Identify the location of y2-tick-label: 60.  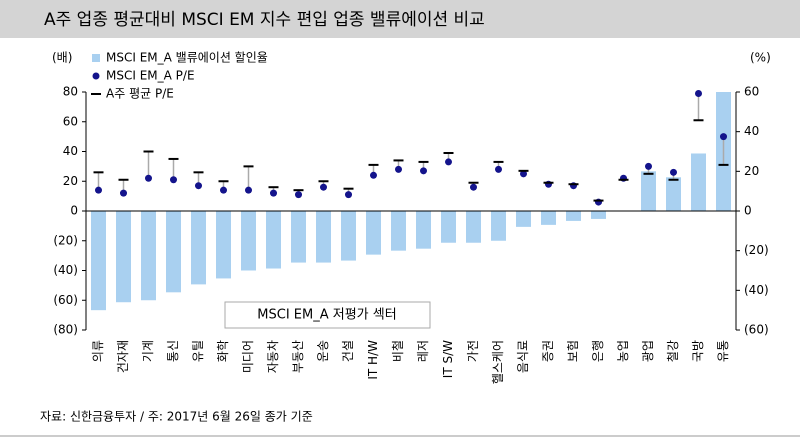
(751, 92).